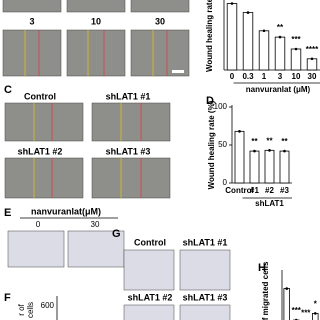 The height and width of the screenshot is (320, 320). What do you see at coordinates (7, 298) in the screenshot?
I see `panel-letter: F` at bounding box center [7, 298].